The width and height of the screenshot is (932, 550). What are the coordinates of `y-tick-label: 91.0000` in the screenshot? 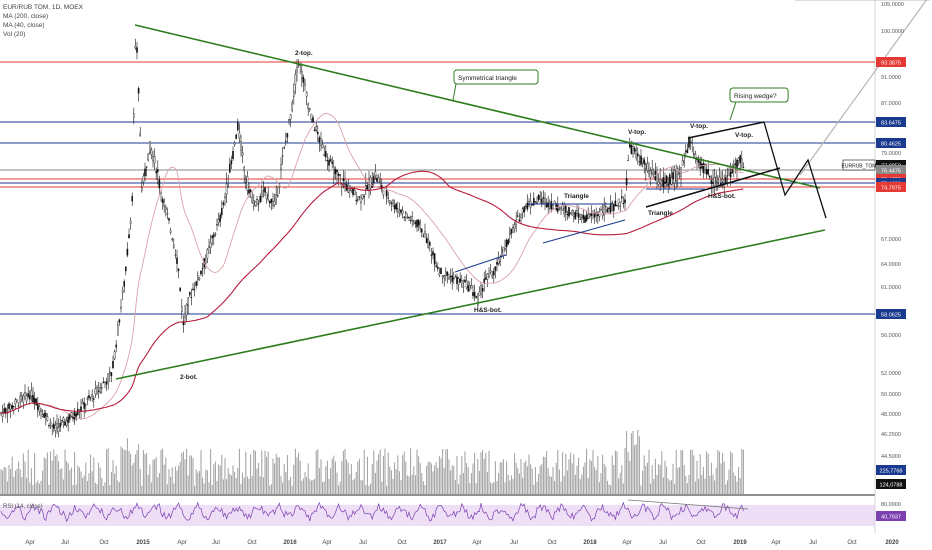 It's located at (891, 78).